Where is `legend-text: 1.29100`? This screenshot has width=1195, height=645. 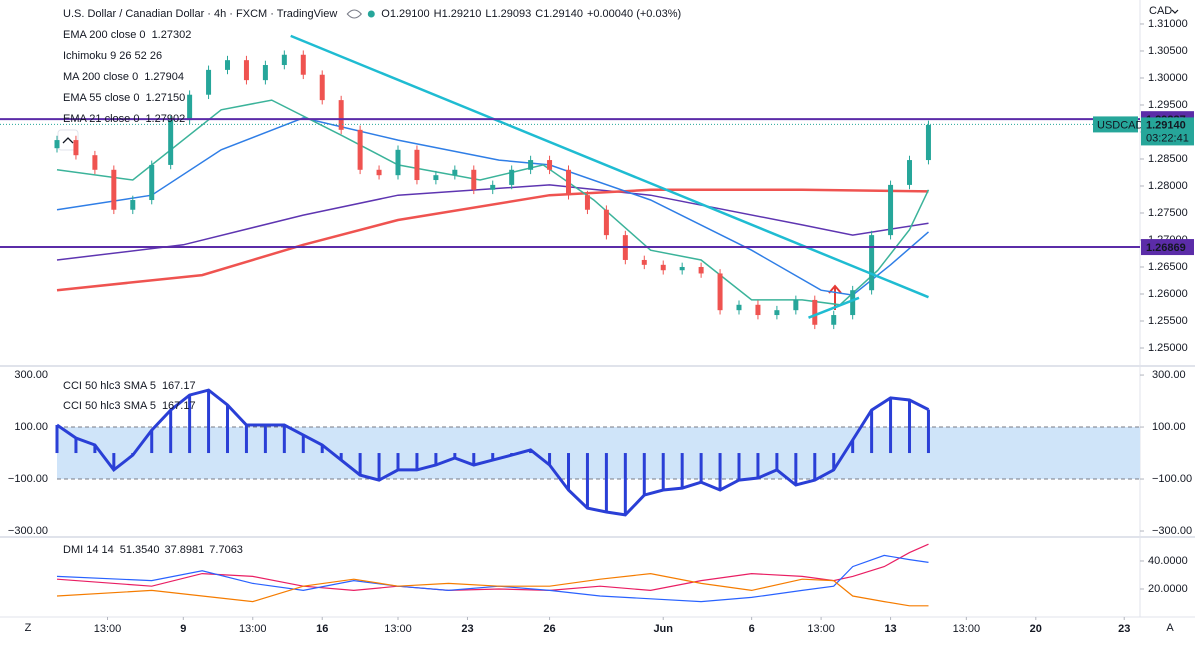
legend-text: 1.29100 is located at coordinates (410, 14).